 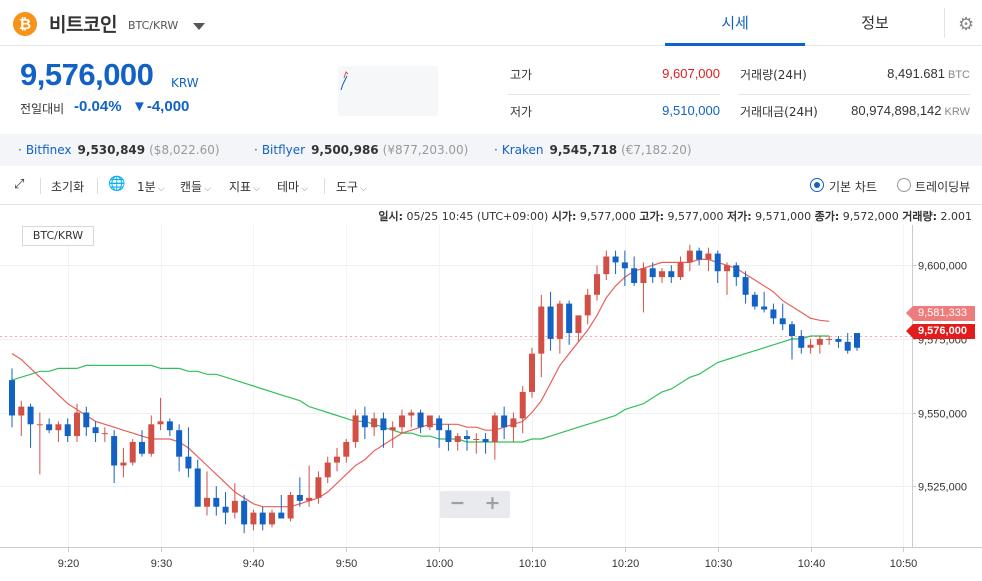 I want to click on zoom-out-button: −, so click(x=457, y=503).